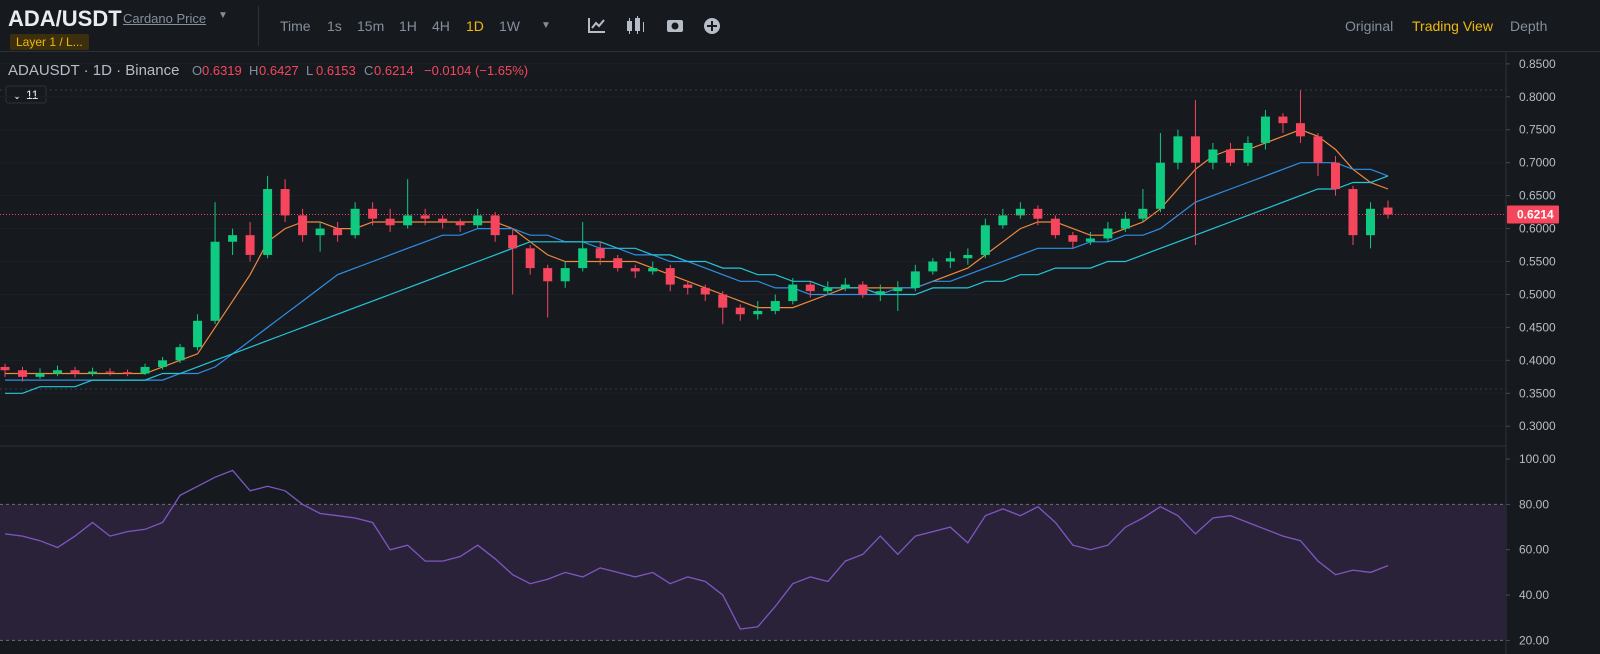 This screenshot has width=1600, height=654. What do you see at coordinates (1535, 214) in the screenshot?
I see `last-price-label: 0.6214` at bounding box center [1535, 214].